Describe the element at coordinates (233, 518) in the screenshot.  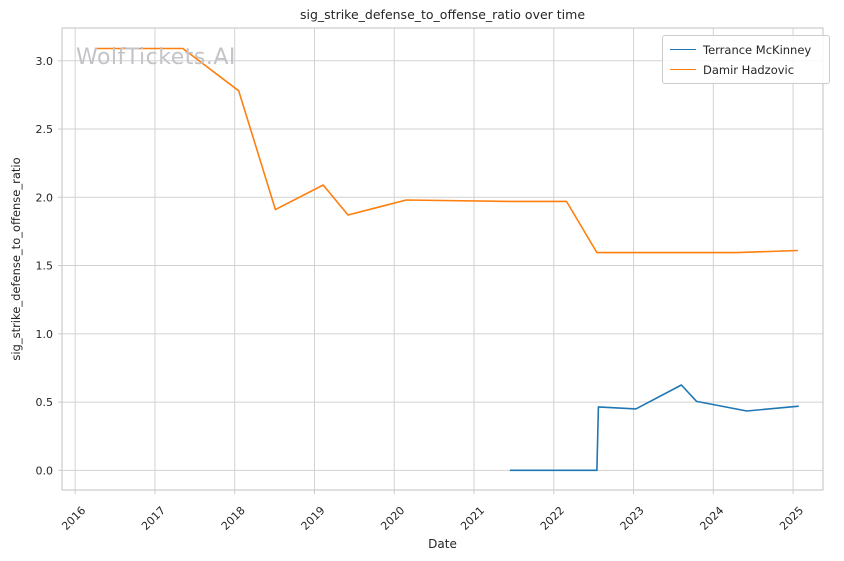
I see `x-tick-label: 2018` at that location.